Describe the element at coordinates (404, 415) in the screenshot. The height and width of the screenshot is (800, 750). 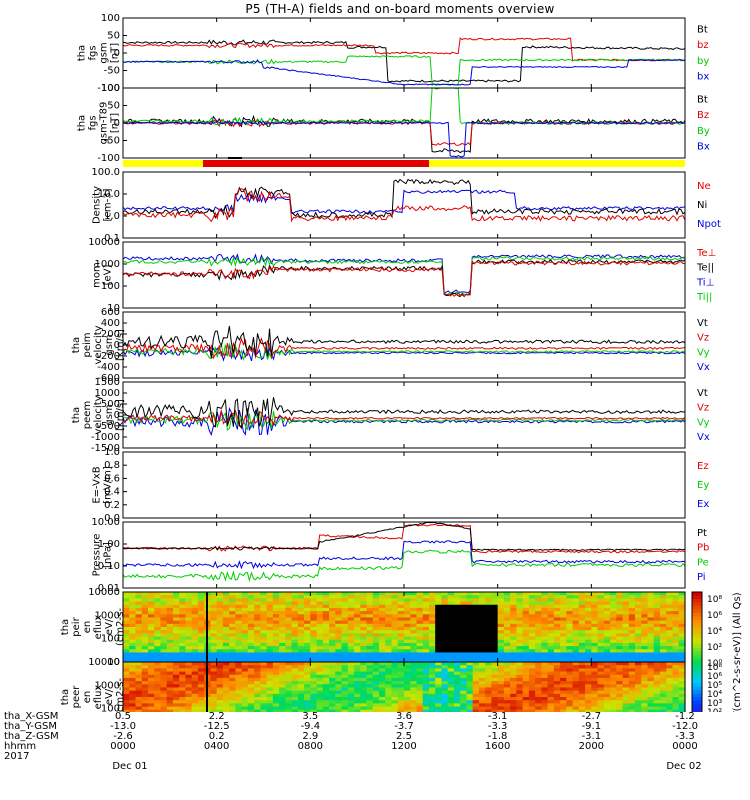
I see `frame-peem_velocity` at that location.